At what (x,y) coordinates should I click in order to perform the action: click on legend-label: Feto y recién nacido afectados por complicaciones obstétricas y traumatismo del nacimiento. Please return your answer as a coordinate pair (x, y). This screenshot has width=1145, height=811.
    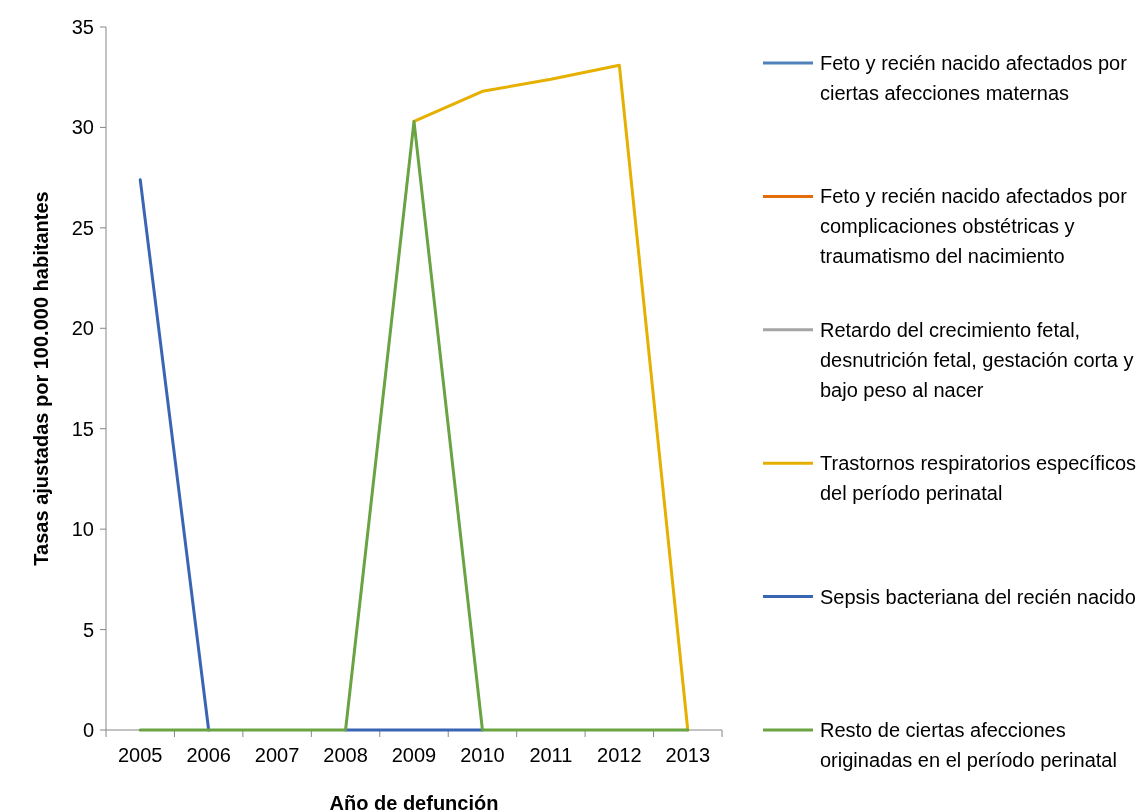
    Looking at the image, I should click on (974, 226).